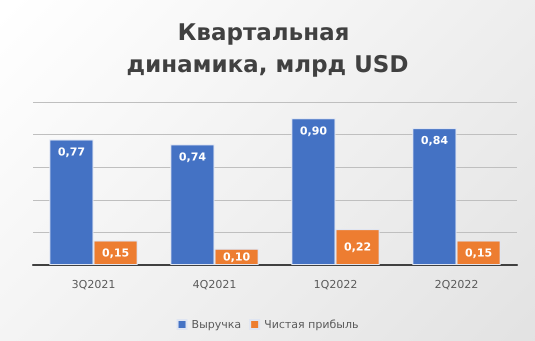 This screenshot has height=341, width=535. What do you see at coordinates (236, 257) in the screenshot?
I see `data-label: 0,10` at bounding box center [236, 257].